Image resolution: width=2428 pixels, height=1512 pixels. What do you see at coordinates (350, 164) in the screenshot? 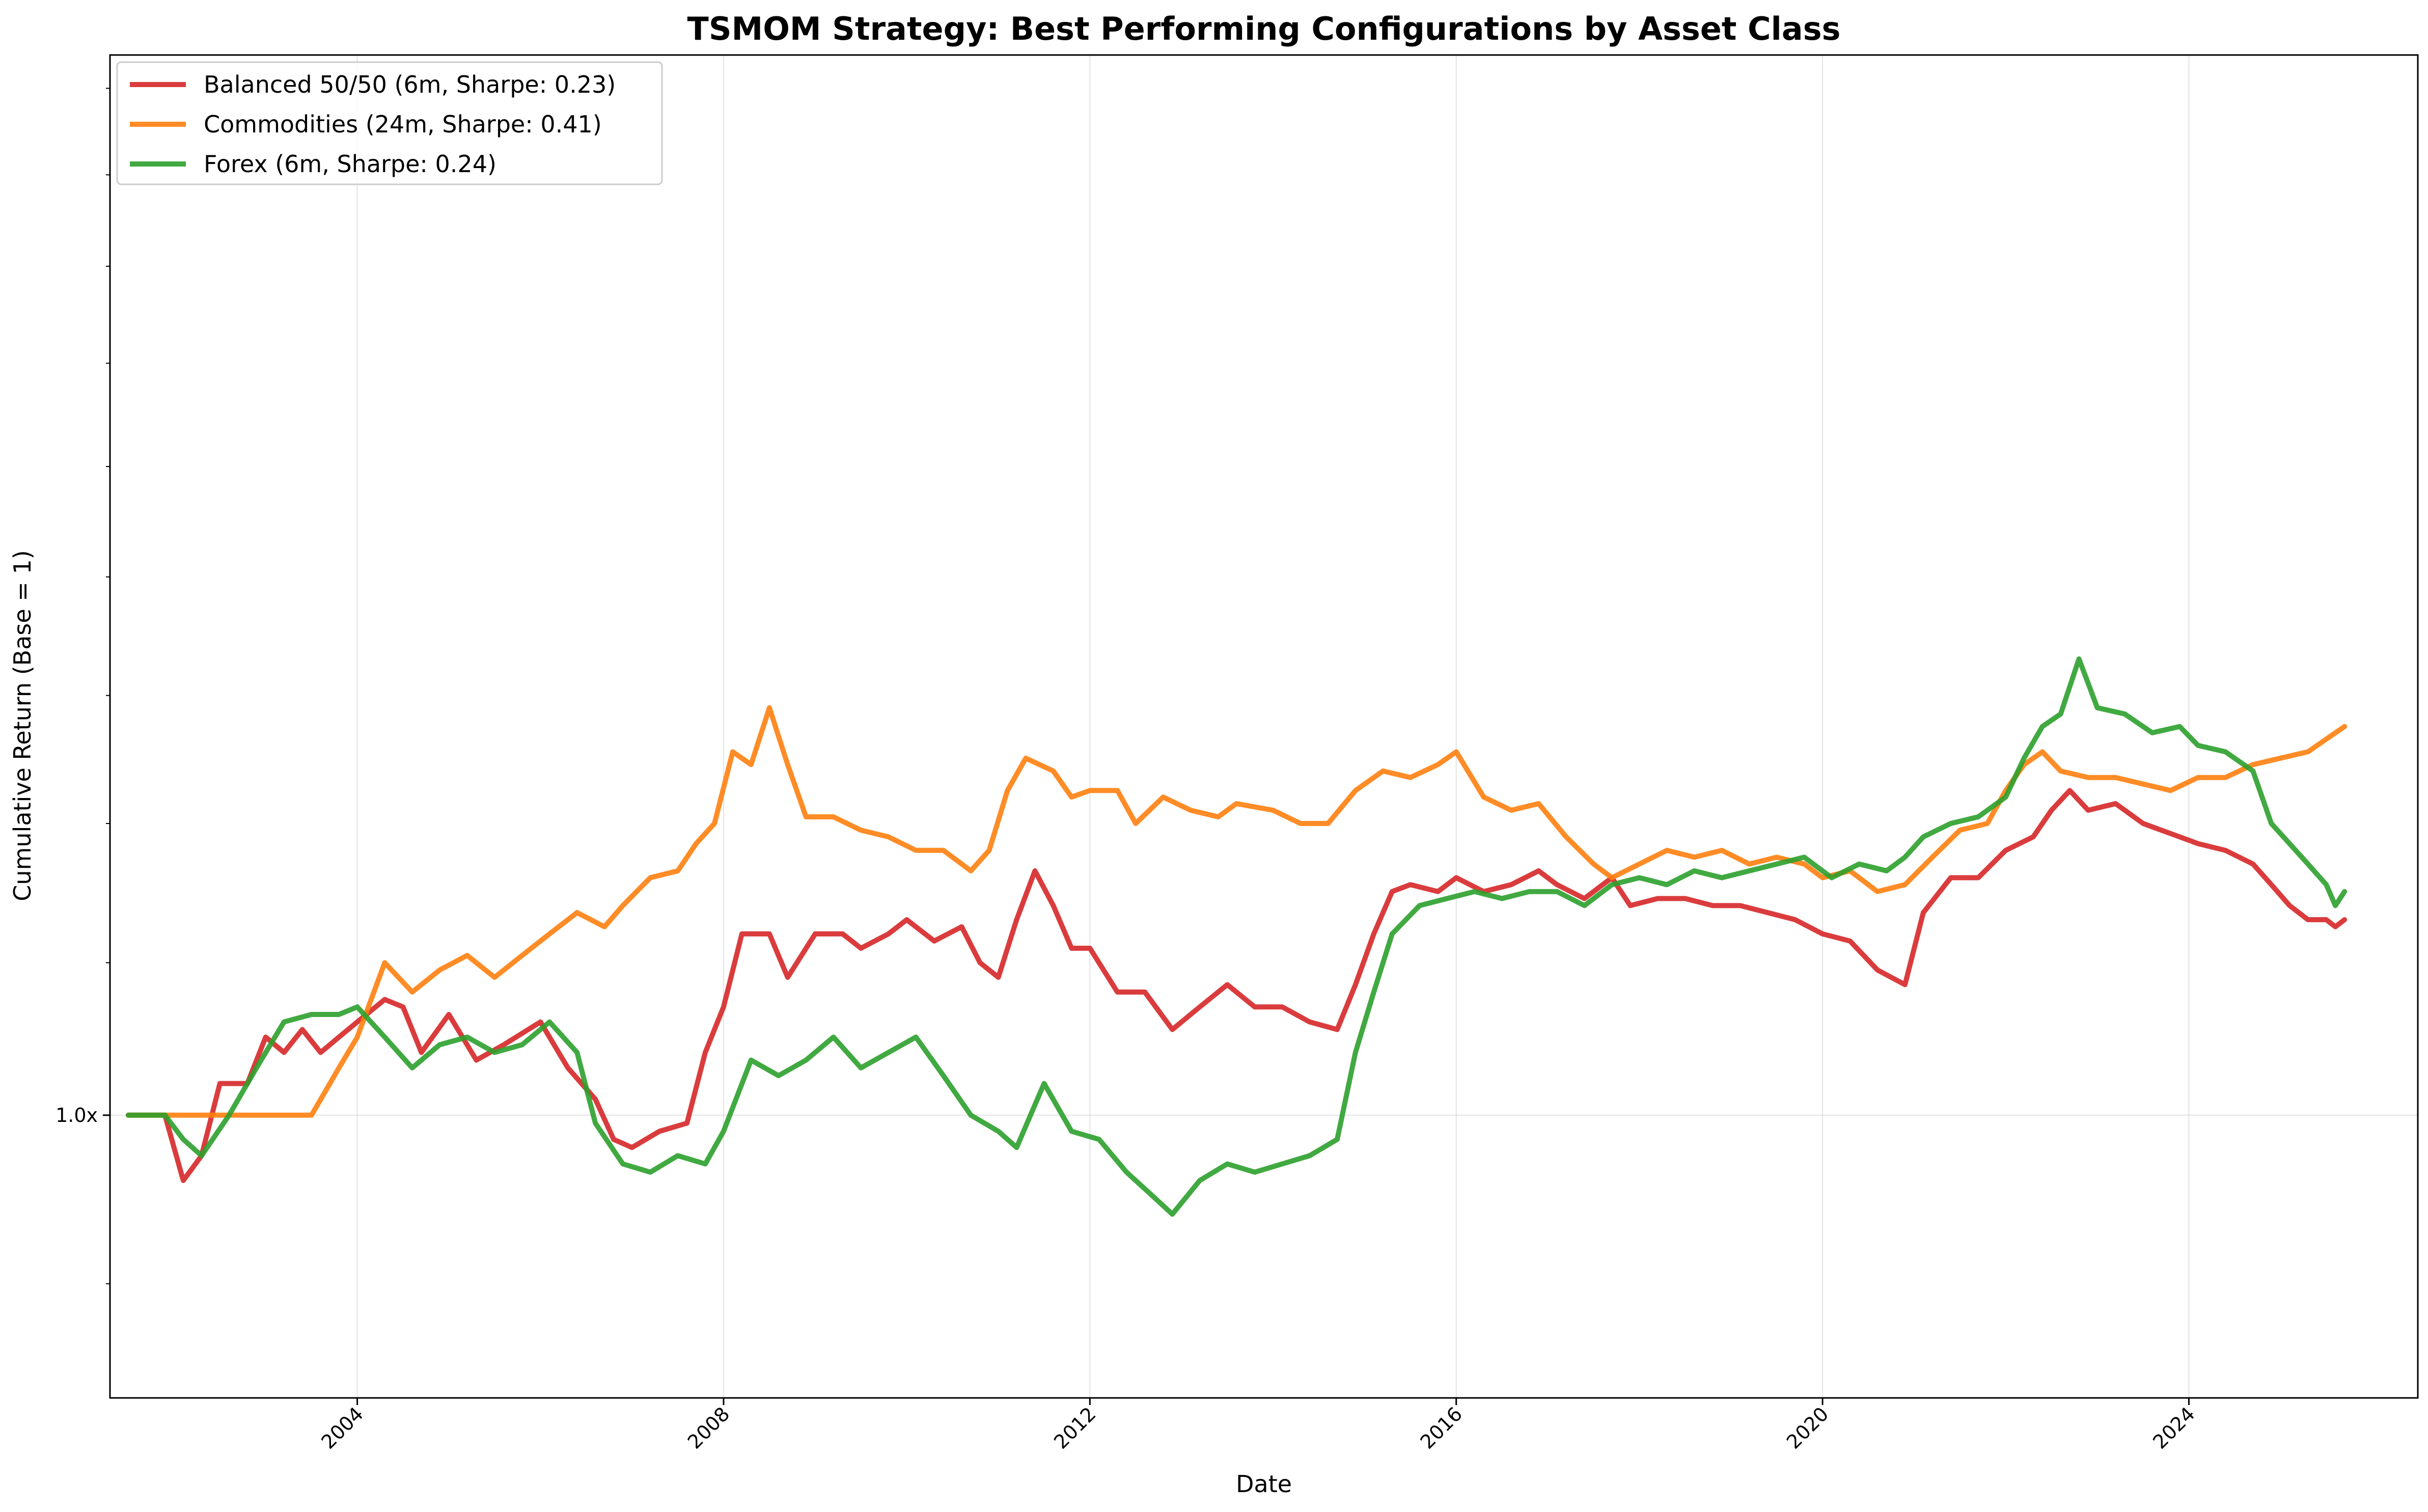
I see `legend-label-forex: Forex (6m, Sharpe: 0.24)` at bounding box center [350, 164].